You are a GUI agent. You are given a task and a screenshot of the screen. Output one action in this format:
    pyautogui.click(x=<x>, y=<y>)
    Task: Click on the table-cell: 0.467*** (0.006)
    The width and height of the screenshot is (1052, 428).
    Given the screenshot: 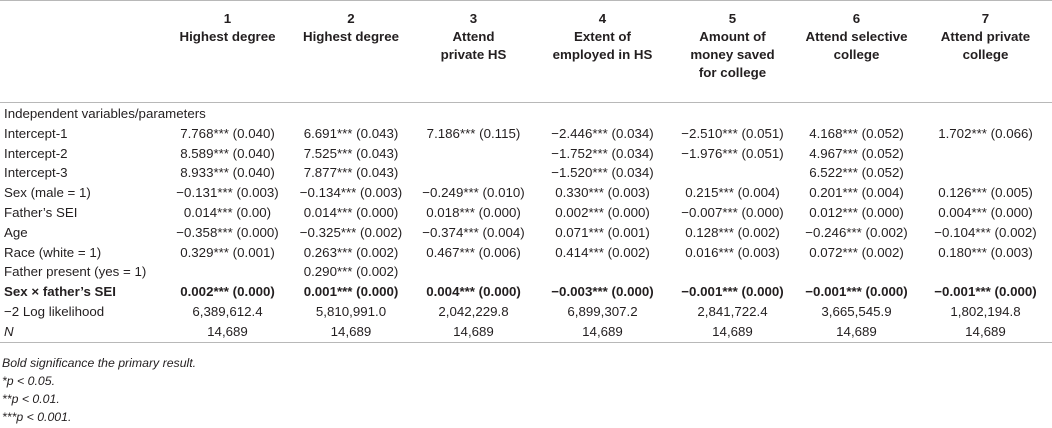 What is the action you would take?
    pyautogui.click(x=473, y=252)
    